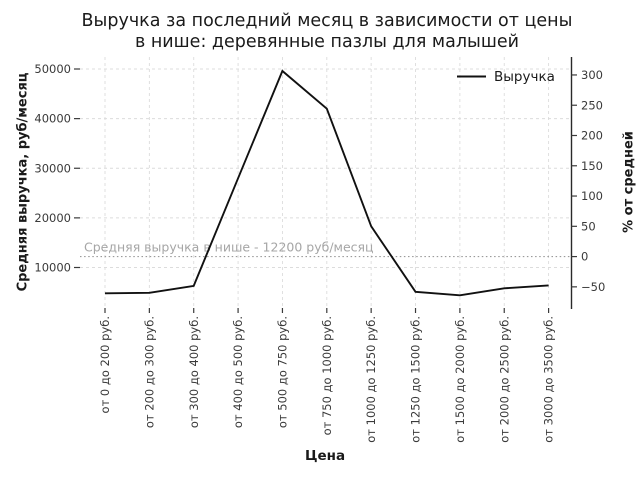 Image resolution: width=640 pixels, height=480 pixels. Describe the element at coordinates (52, 69) in the screenshot. I see `y-axis-tick-label: 50000` at that location.